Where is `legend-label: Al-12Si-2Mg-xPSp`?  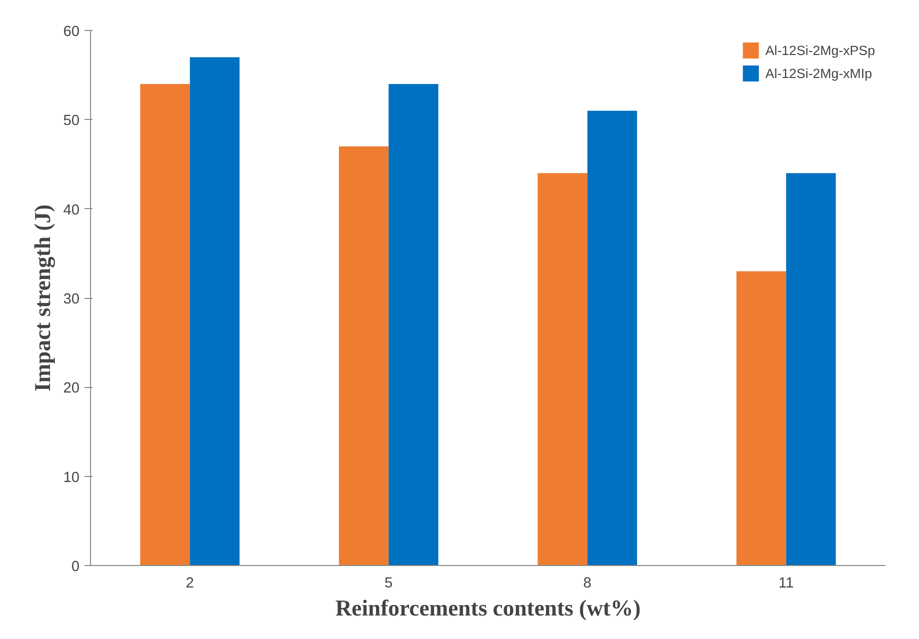 legend-label: Al-12Si-2Mg-xPSp is located at coordinates (820, 50).